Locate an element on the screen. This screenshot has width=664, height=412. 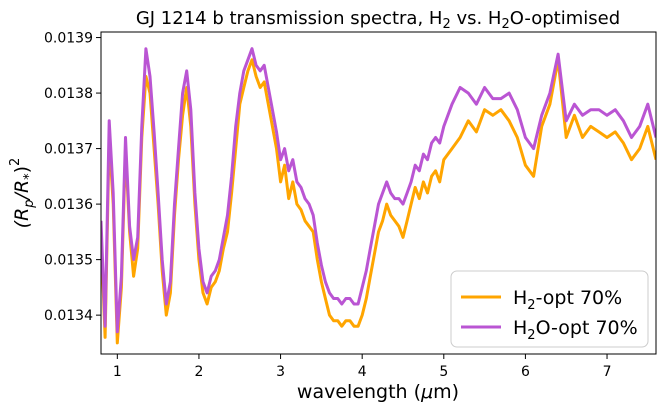
y-tick-label: 0.0139 is located at coordinates (68, 39).